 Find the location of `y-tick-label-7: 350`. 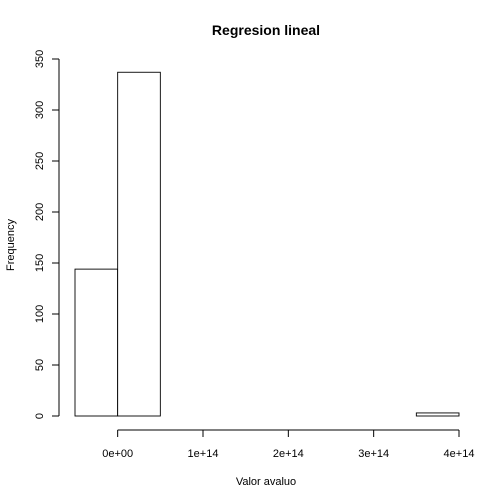

y-tick-label-7: 350 is located at coordinates (40, 59).